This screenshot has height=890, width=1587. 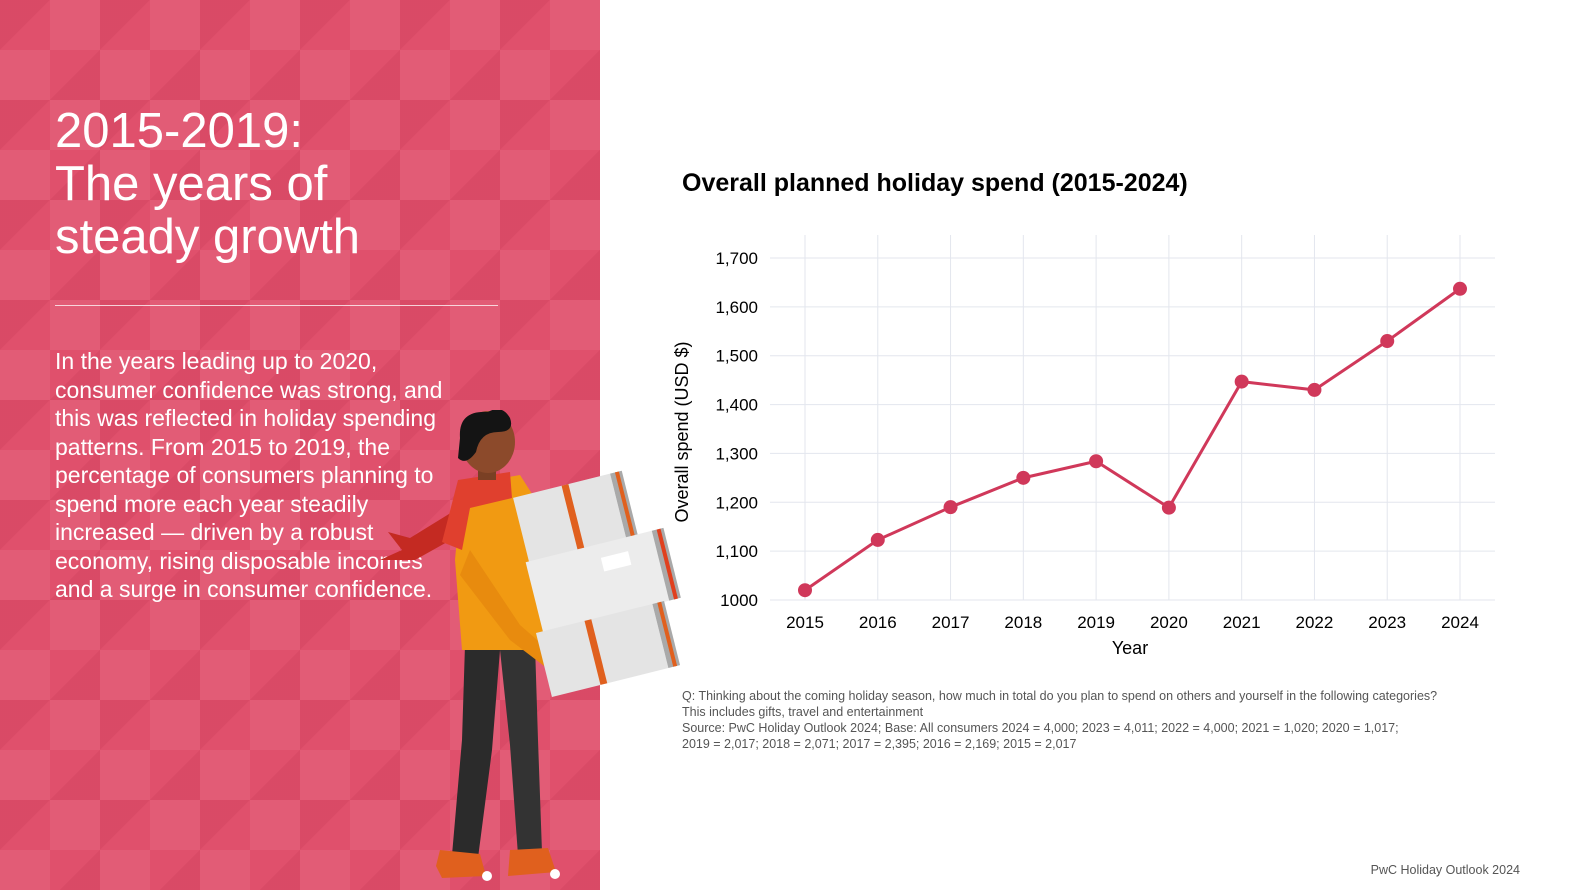 I want to click on person-carrying-boxes-illustration, so click(x=530, y=645).